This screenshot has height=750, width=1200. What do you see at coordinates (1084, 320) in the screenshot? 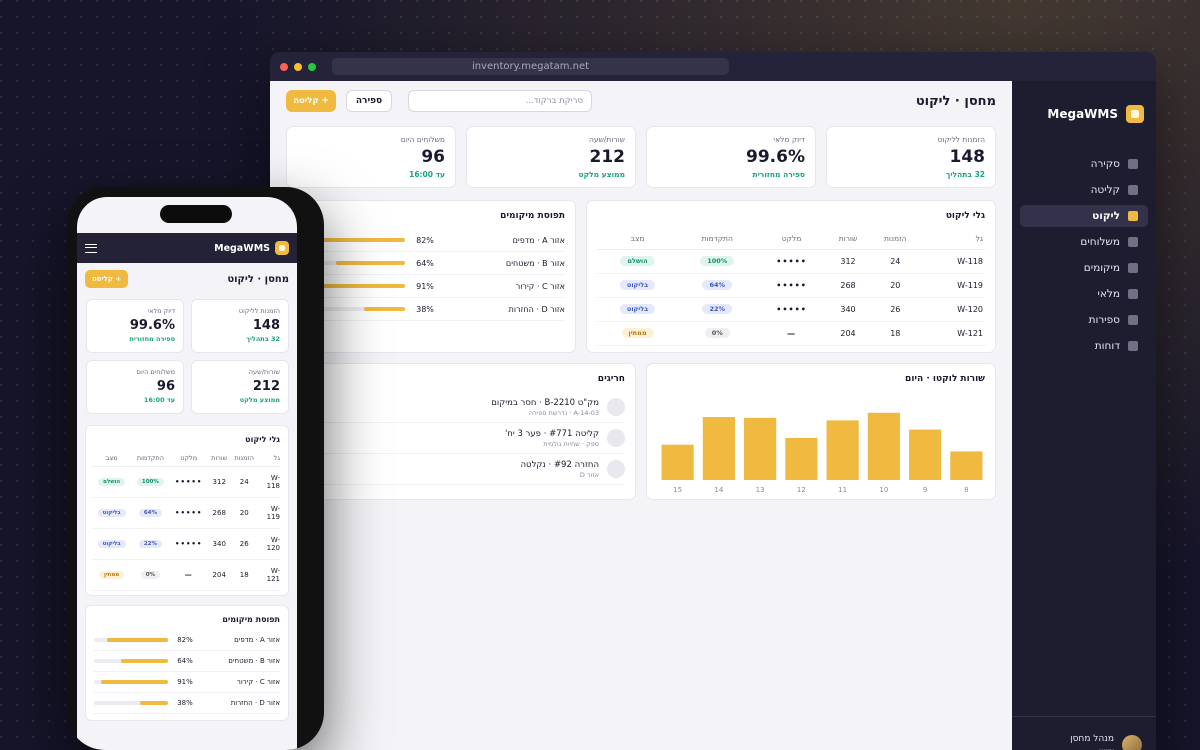
I see `sidebar-item: ספירות` at bounding box center [1084, 320].